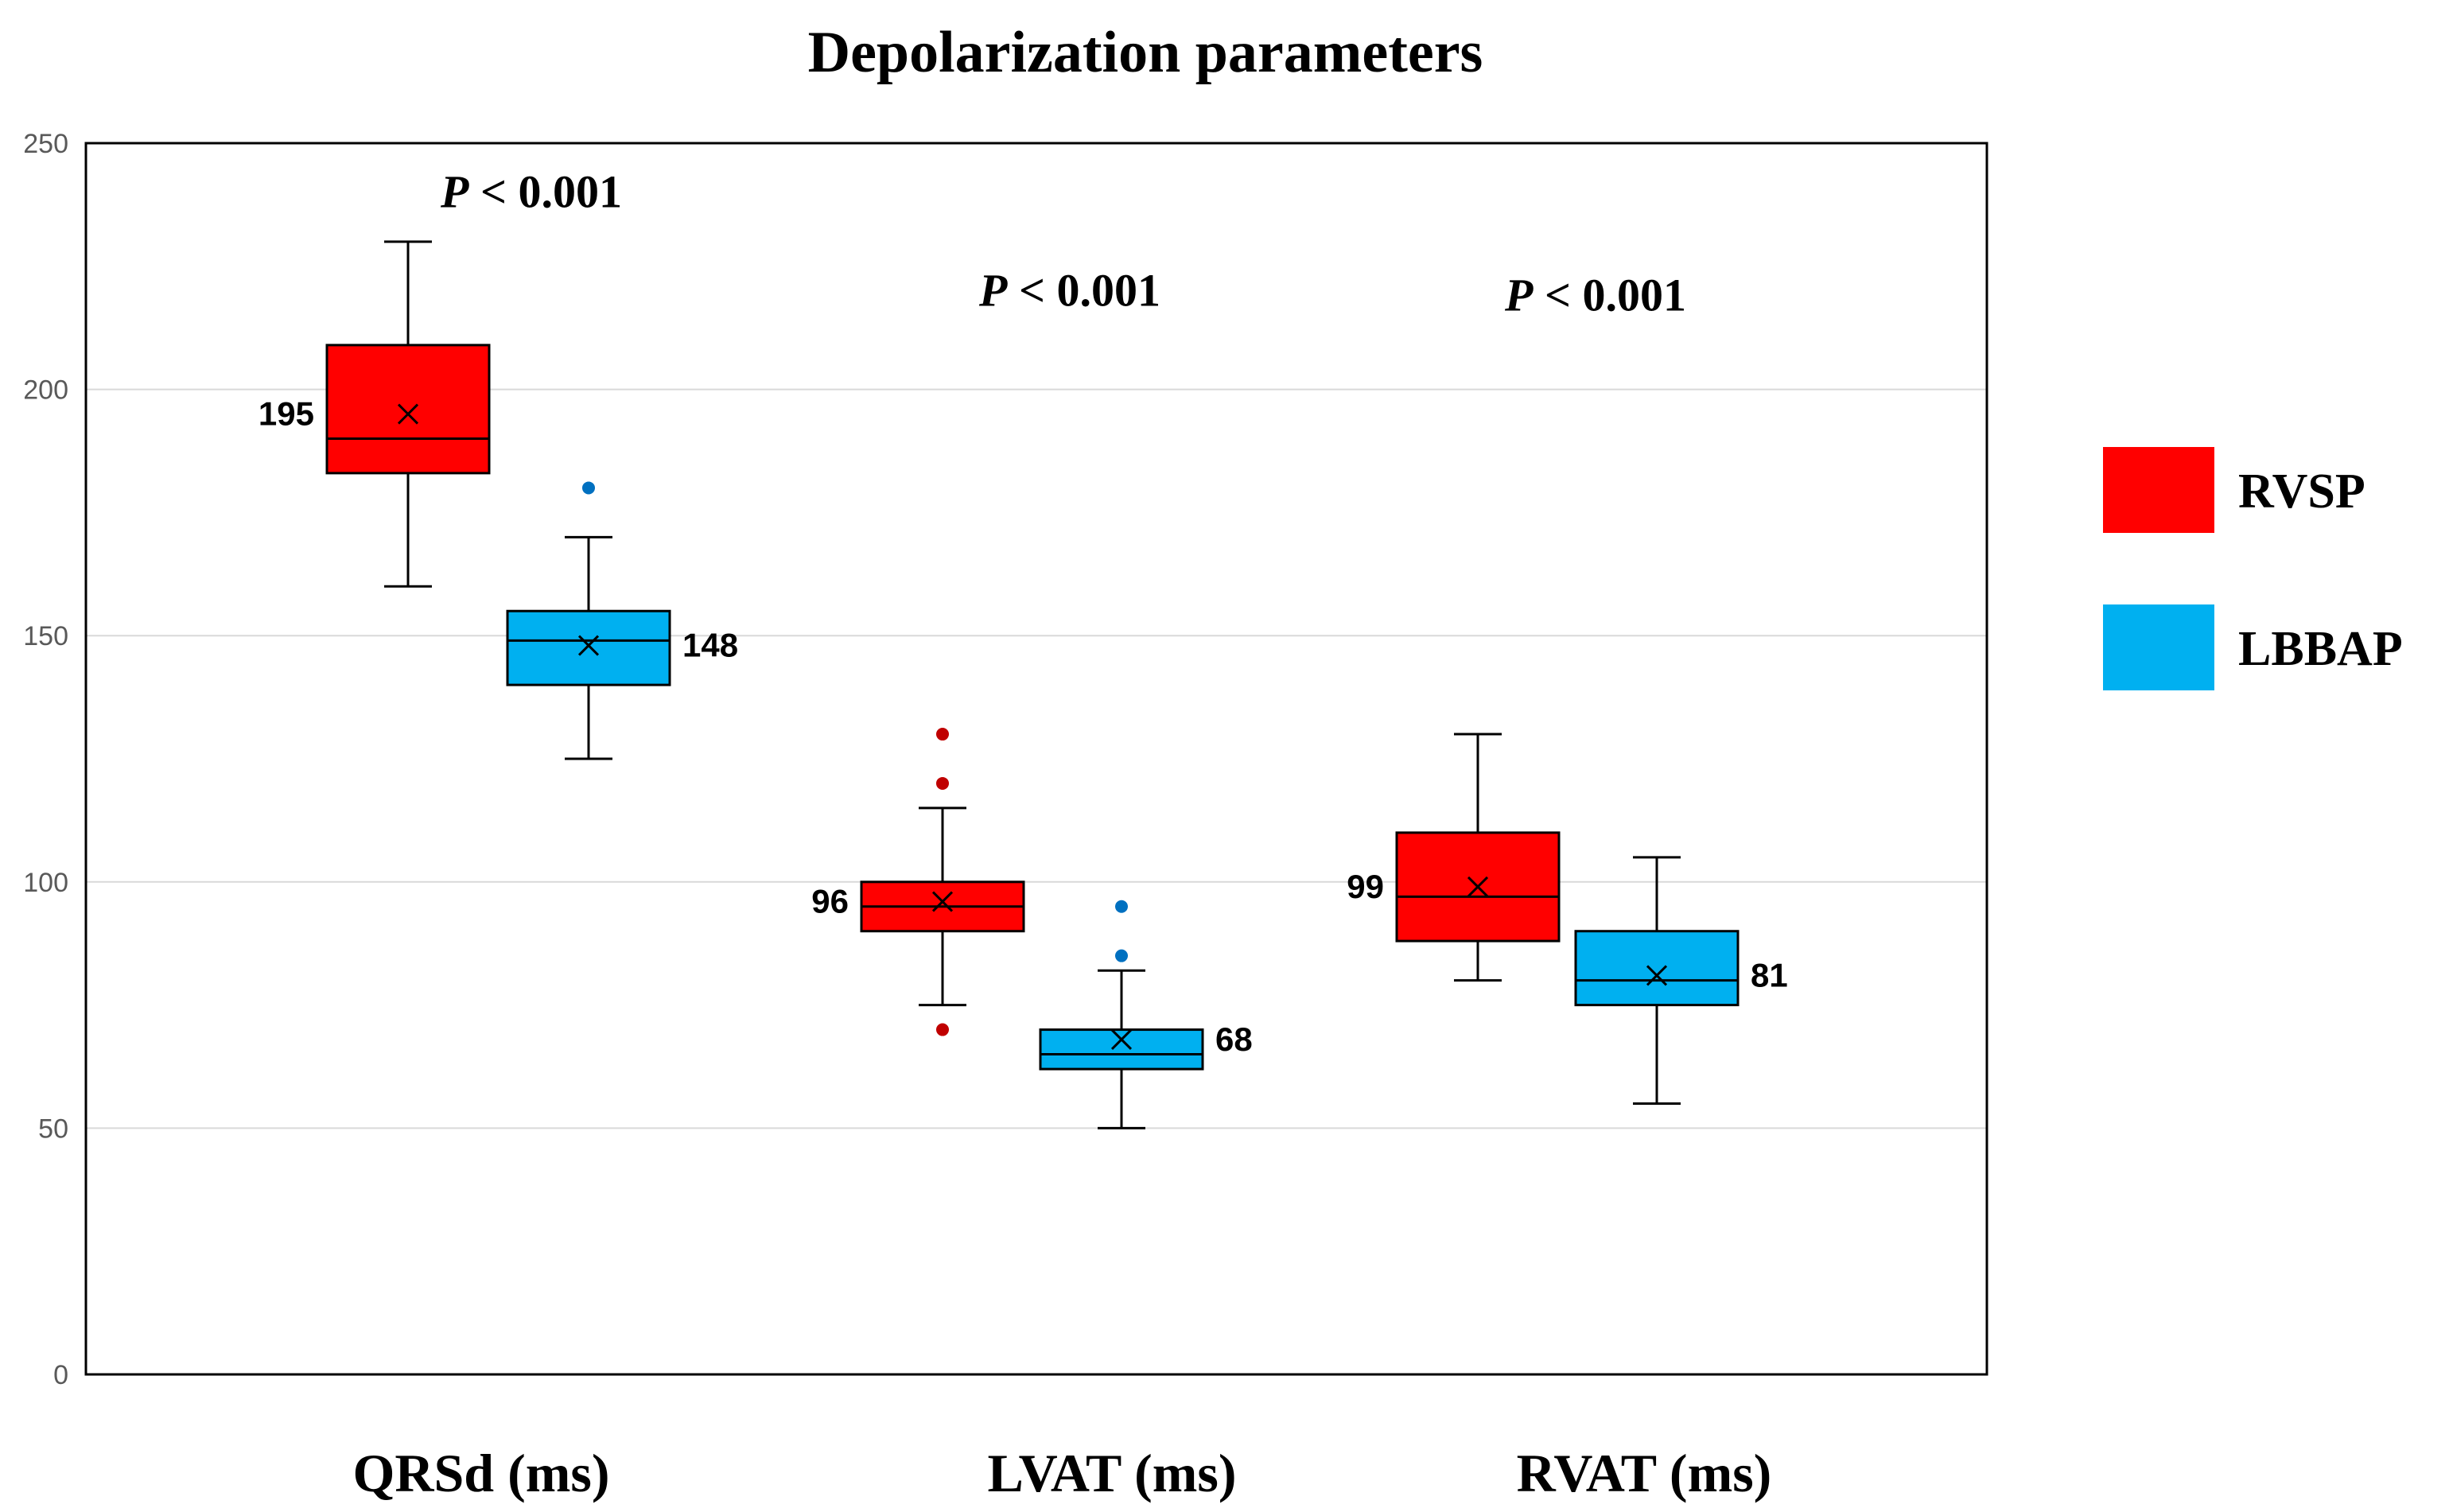 The height and width of the screenshot is (1512, 2449). Describe the element at coordinates (45, 760) in the screenshot. I see `y-axis: 0 50 100 150 200 250` at that location.